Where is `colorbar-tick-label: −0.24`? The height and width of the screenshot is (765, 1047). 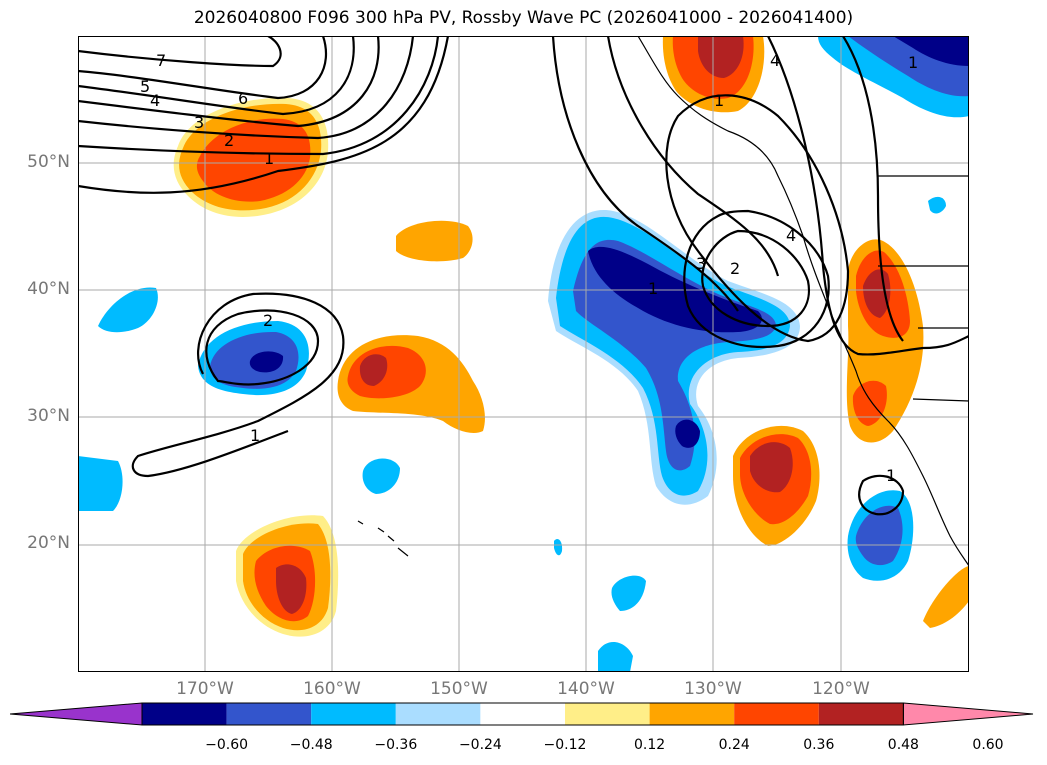 colorbar-tick-label: −0.24 is located at coordinates (480, 745).